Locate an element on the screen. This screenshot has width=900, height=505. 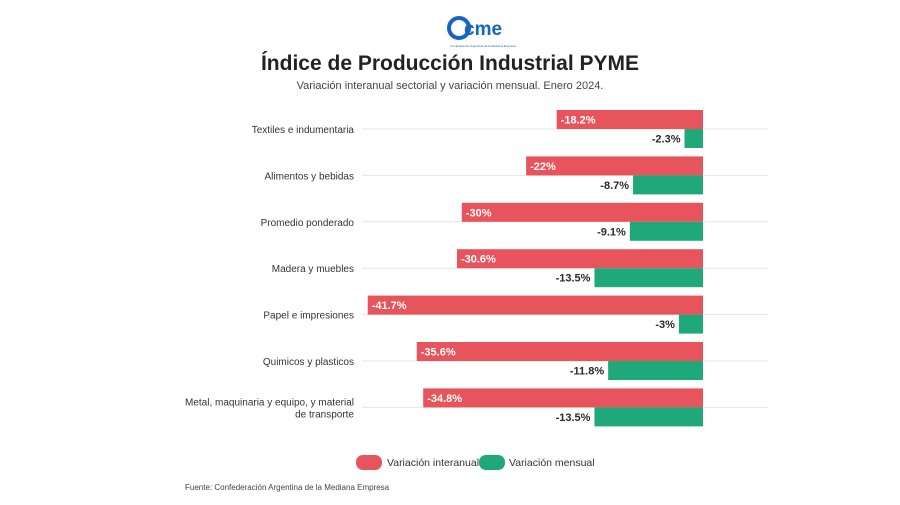
category-label: Textiles e indumentaria is located at coordinates (303, 130).